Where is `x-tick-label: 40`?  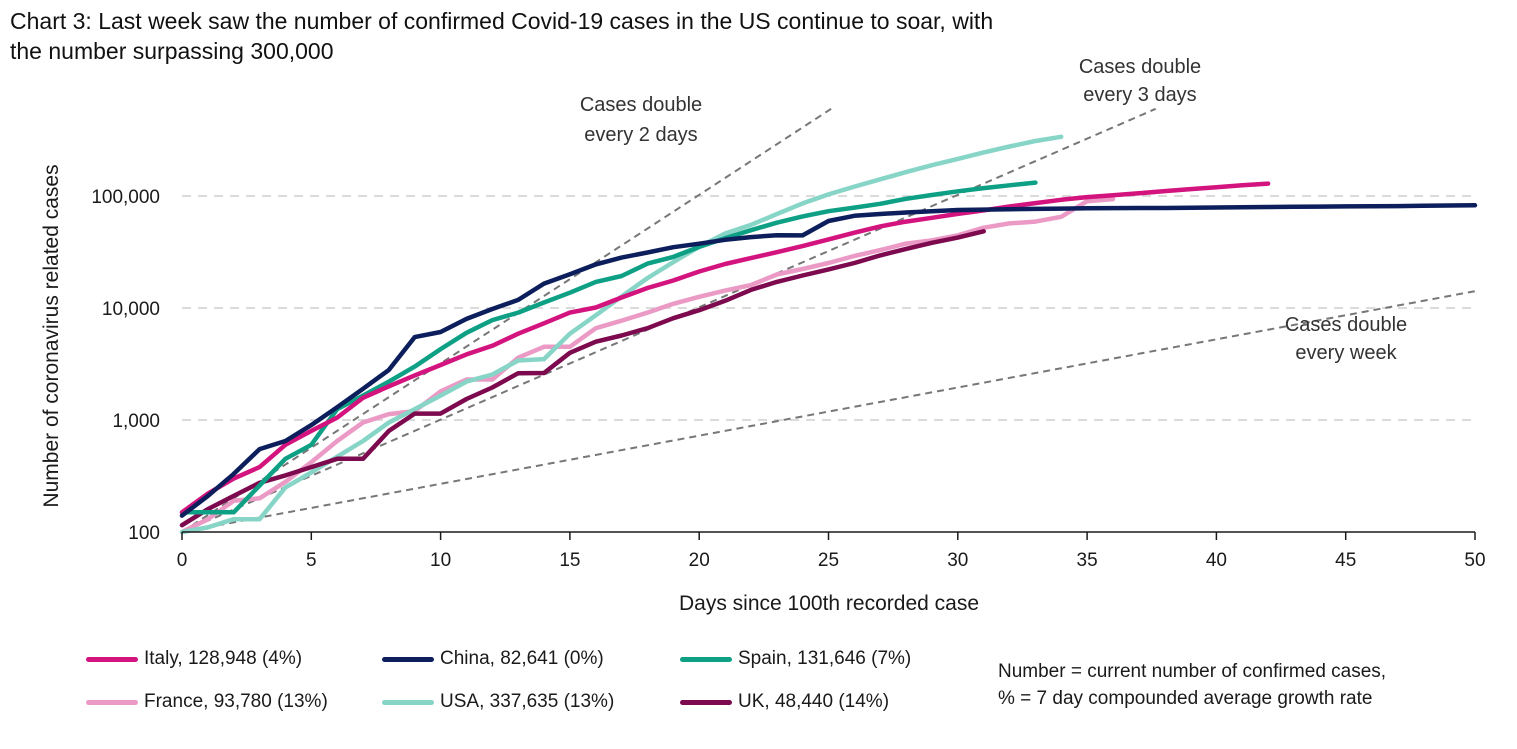 x-tick-label: 40 is located at coordinates (1216, 560).